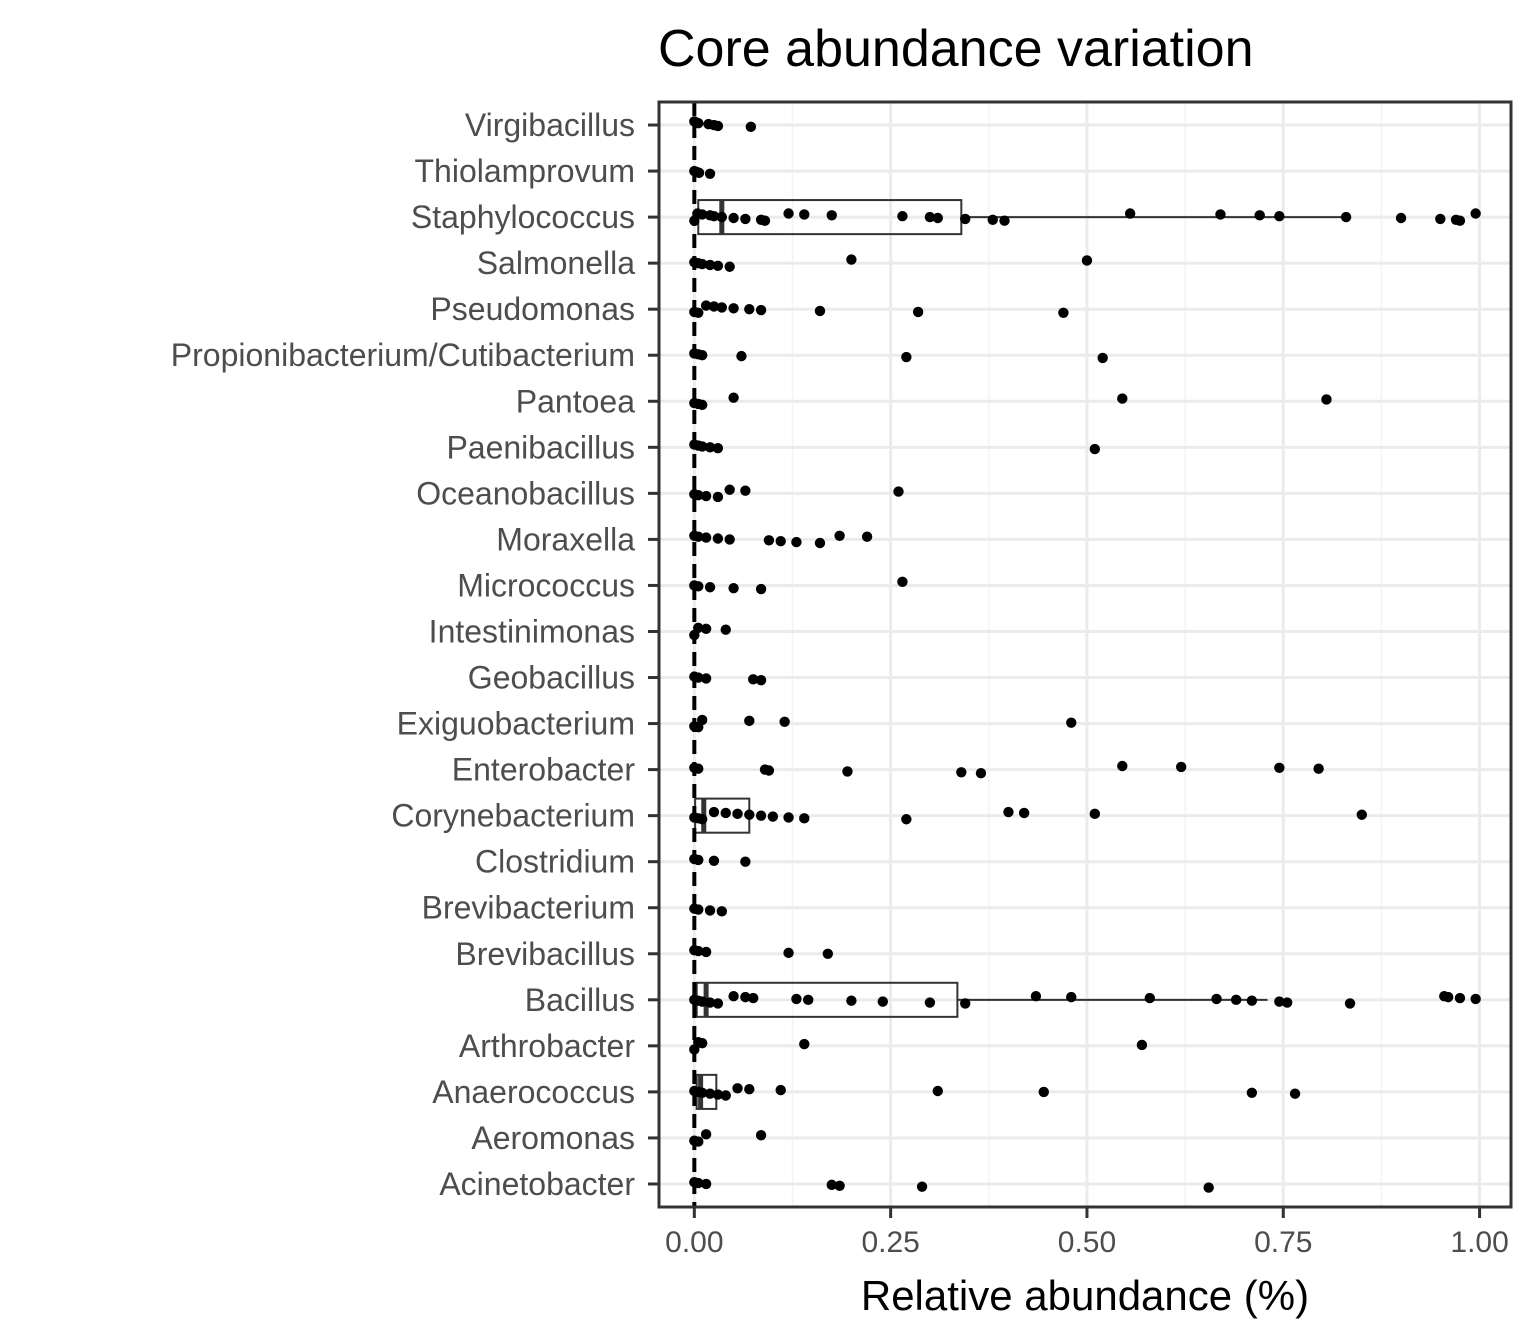 The image size is (1536, 1344). I want to click on point-clostridium, so click(714, 860).